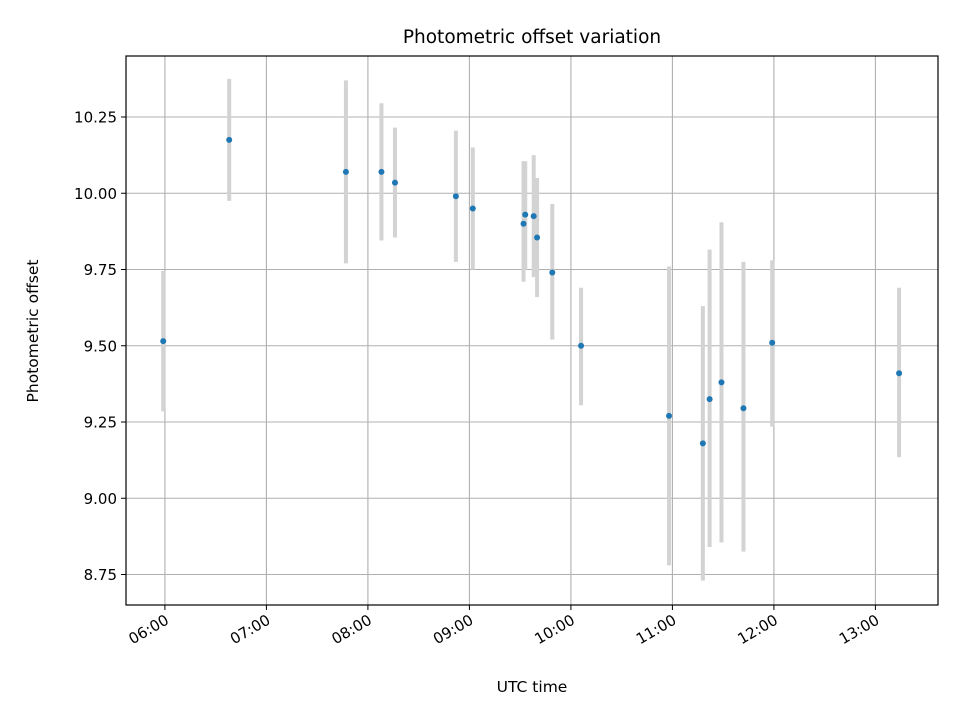 This screenshot has width=960, height=720. I want to click on x-tick-label: 11:00, so click(656, 629).